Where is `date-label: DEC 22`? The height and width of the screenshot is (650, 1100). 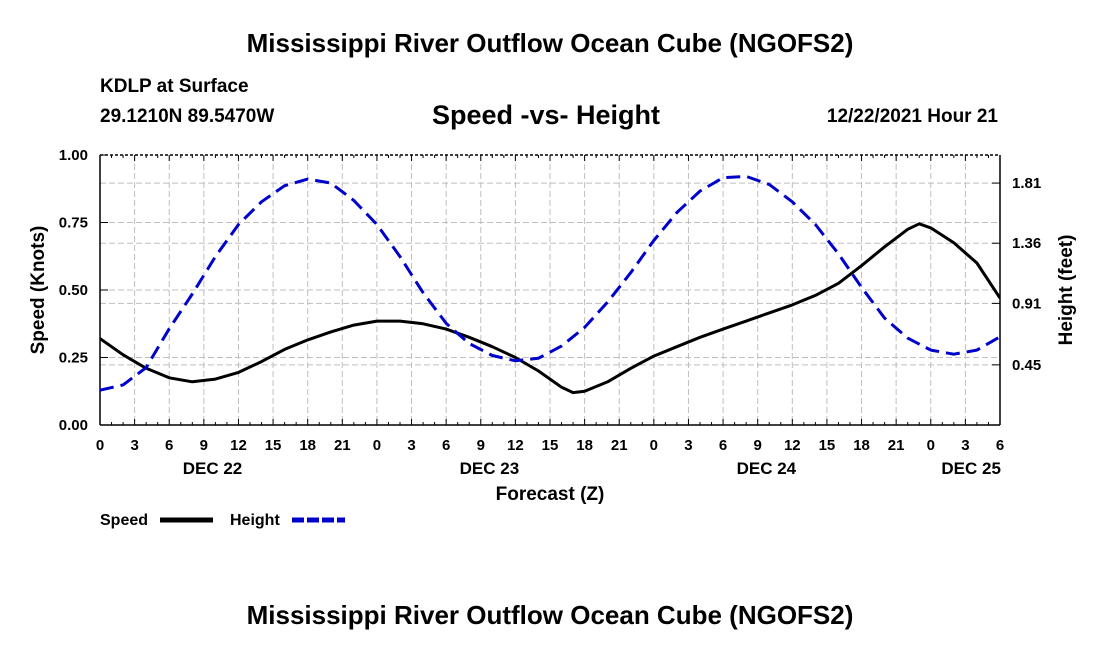
date-label: DEC 22 is located at coordinates (213, 468).